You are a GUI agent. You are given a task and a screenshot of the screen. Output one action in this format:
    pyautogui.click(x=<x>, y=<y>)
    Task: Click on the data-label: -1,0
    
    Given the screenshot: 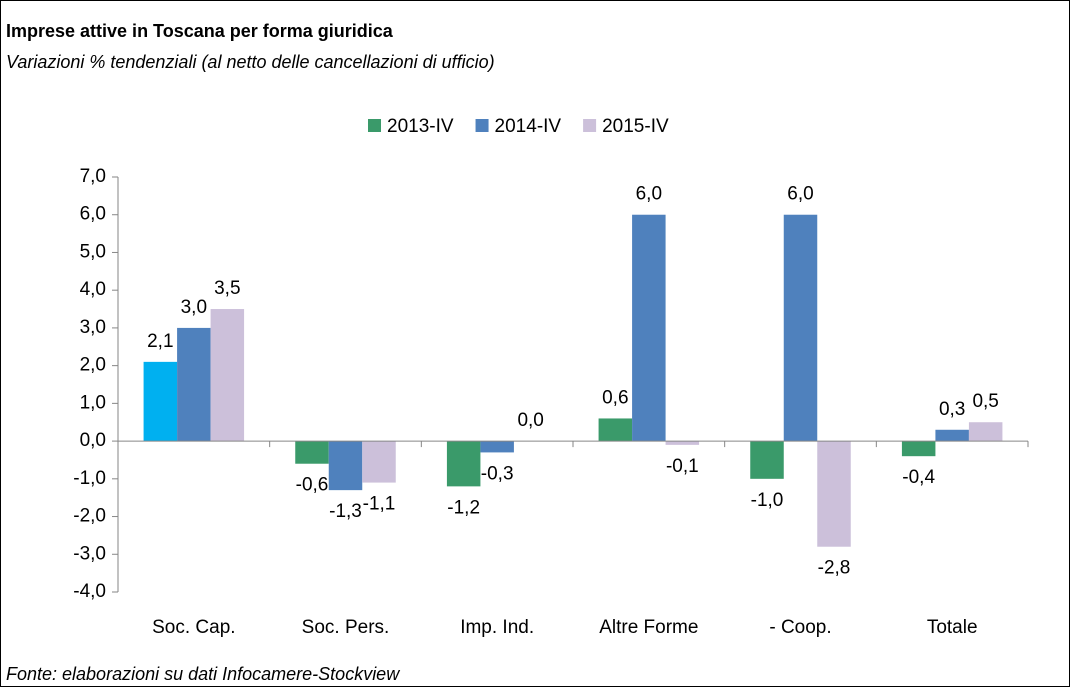 What is the action you would take?
    pyautogui.click(x=767, y=500)
    